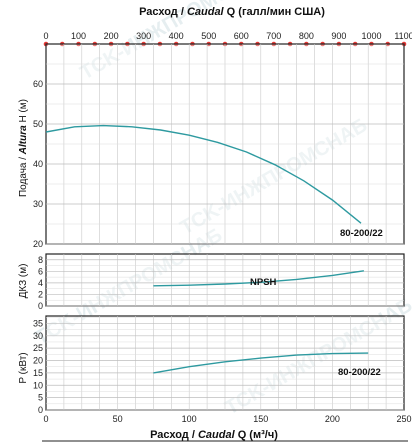  I want to click on power-curve, so click(261, 363).